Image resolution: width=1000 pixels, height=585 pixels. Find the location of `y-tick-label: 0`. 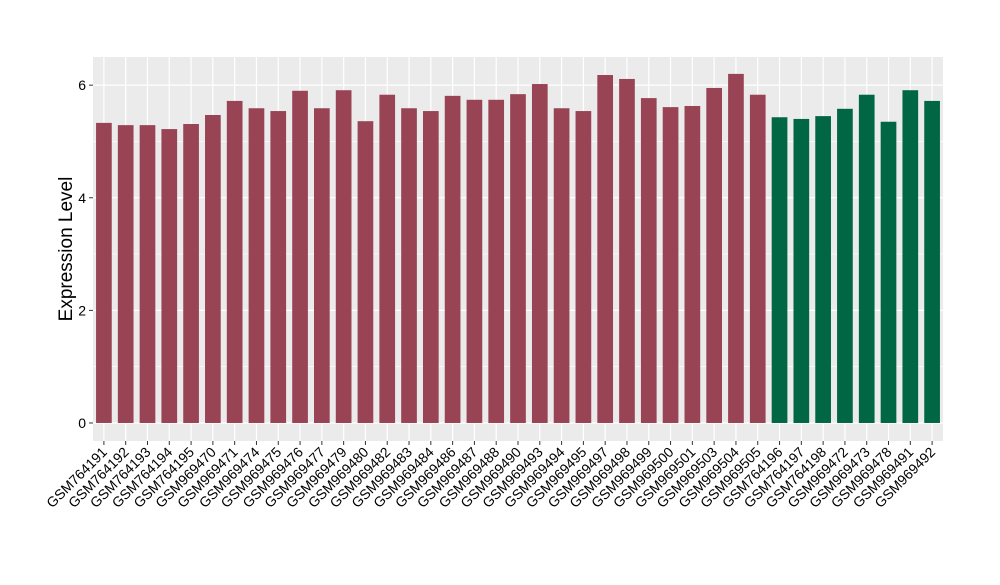

y-tick-label: 0 is located at coordinates (82, 423).